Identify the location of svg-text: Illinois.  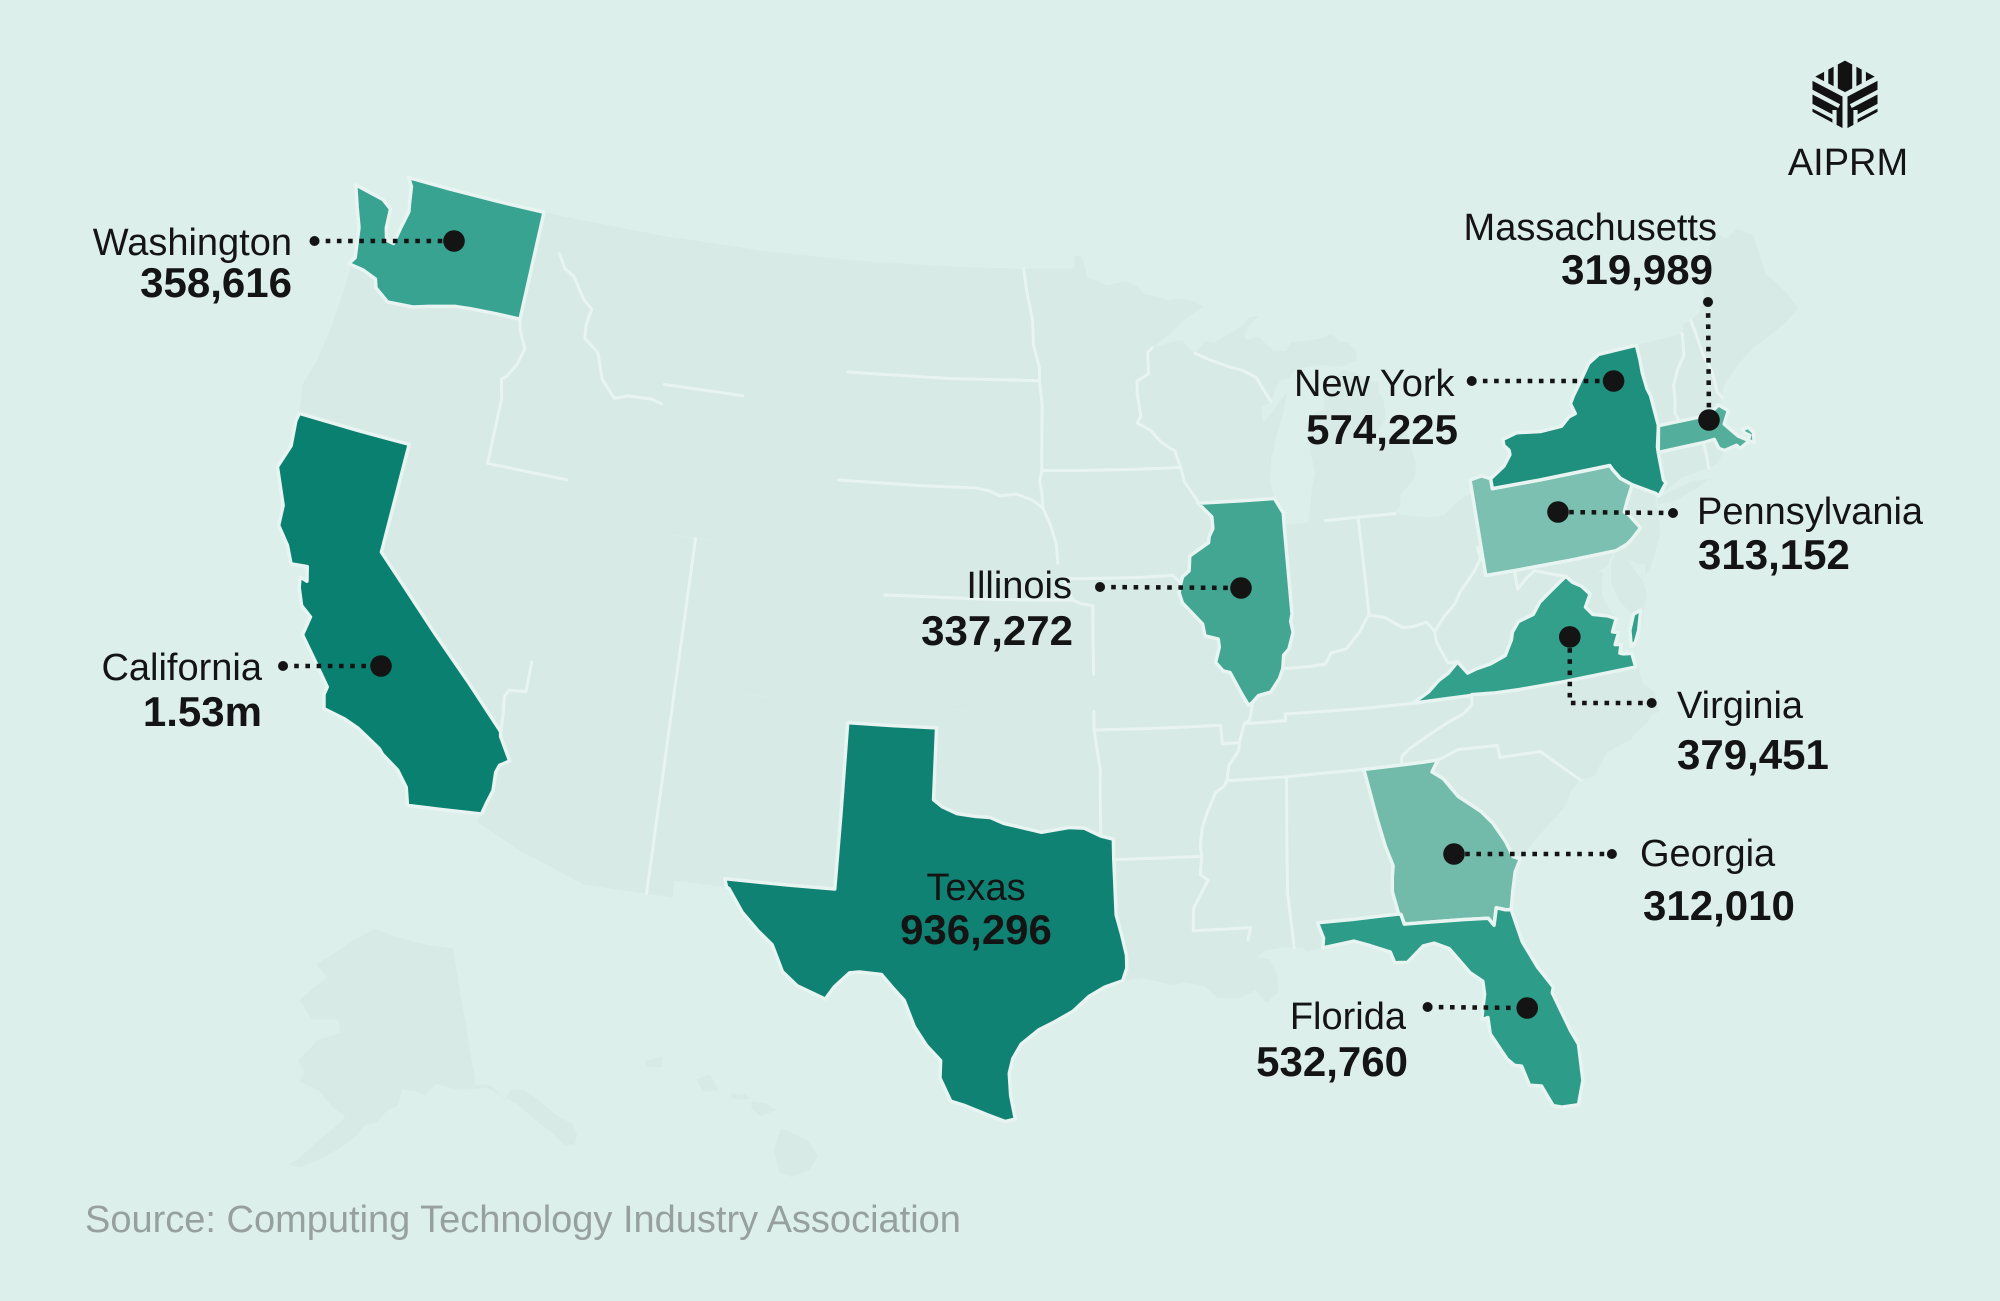
(1019, 586).